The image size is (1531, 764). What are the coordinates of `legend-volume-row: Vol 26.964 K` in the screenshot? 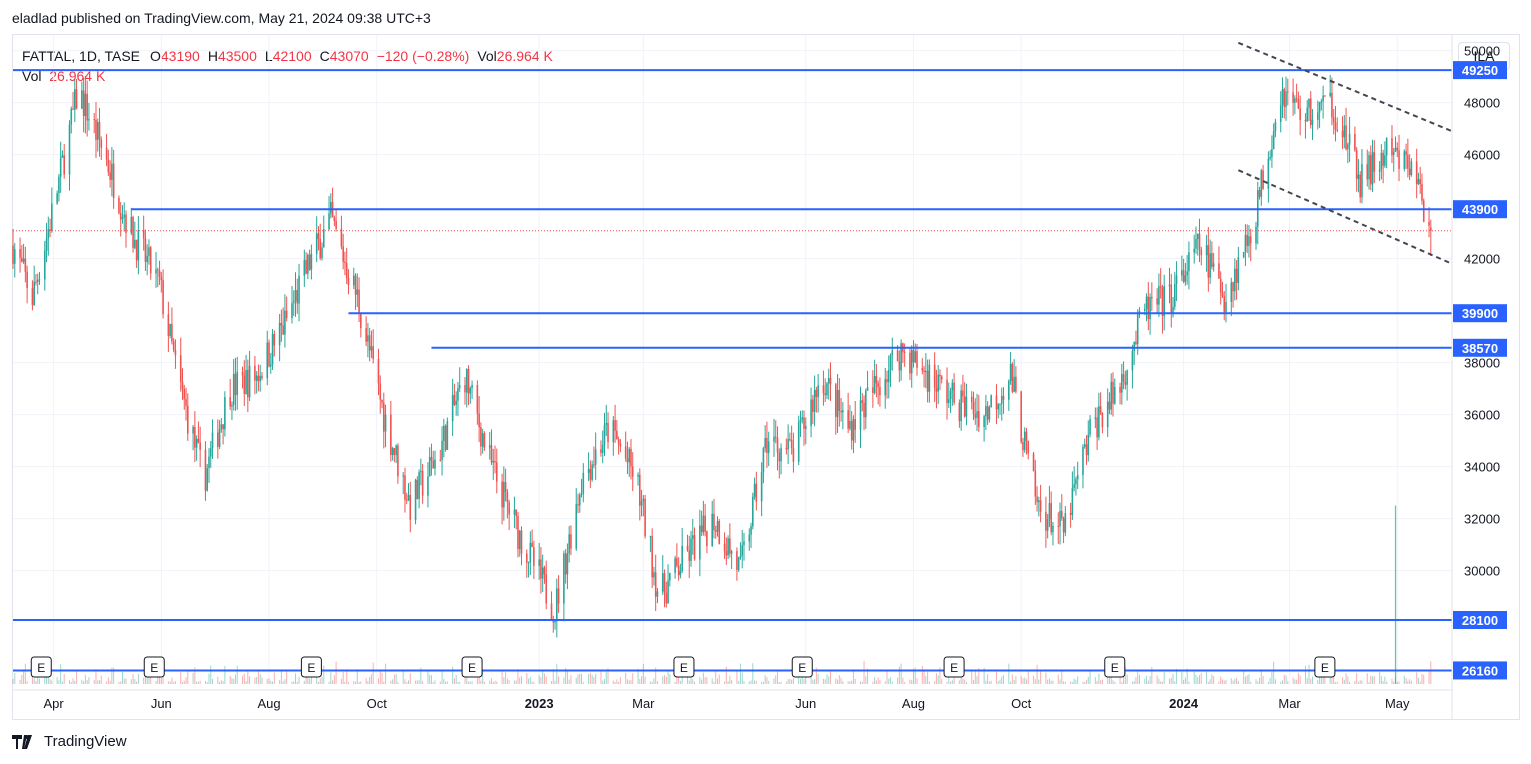 It's located at (291, 76).